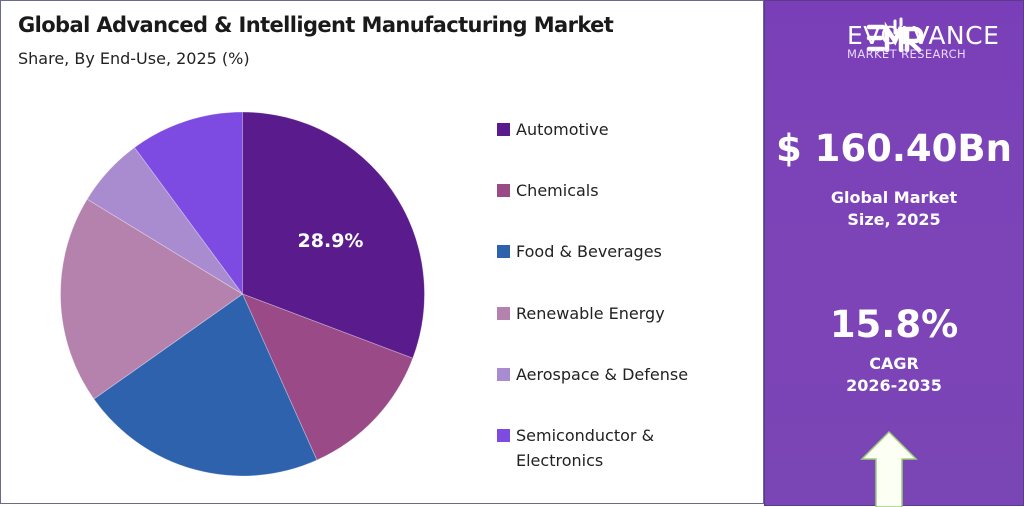 Image resolution: width=1024 pixels, height=507 pixels. I want to click on cagr-value: 15.8%, so click(894, 324).